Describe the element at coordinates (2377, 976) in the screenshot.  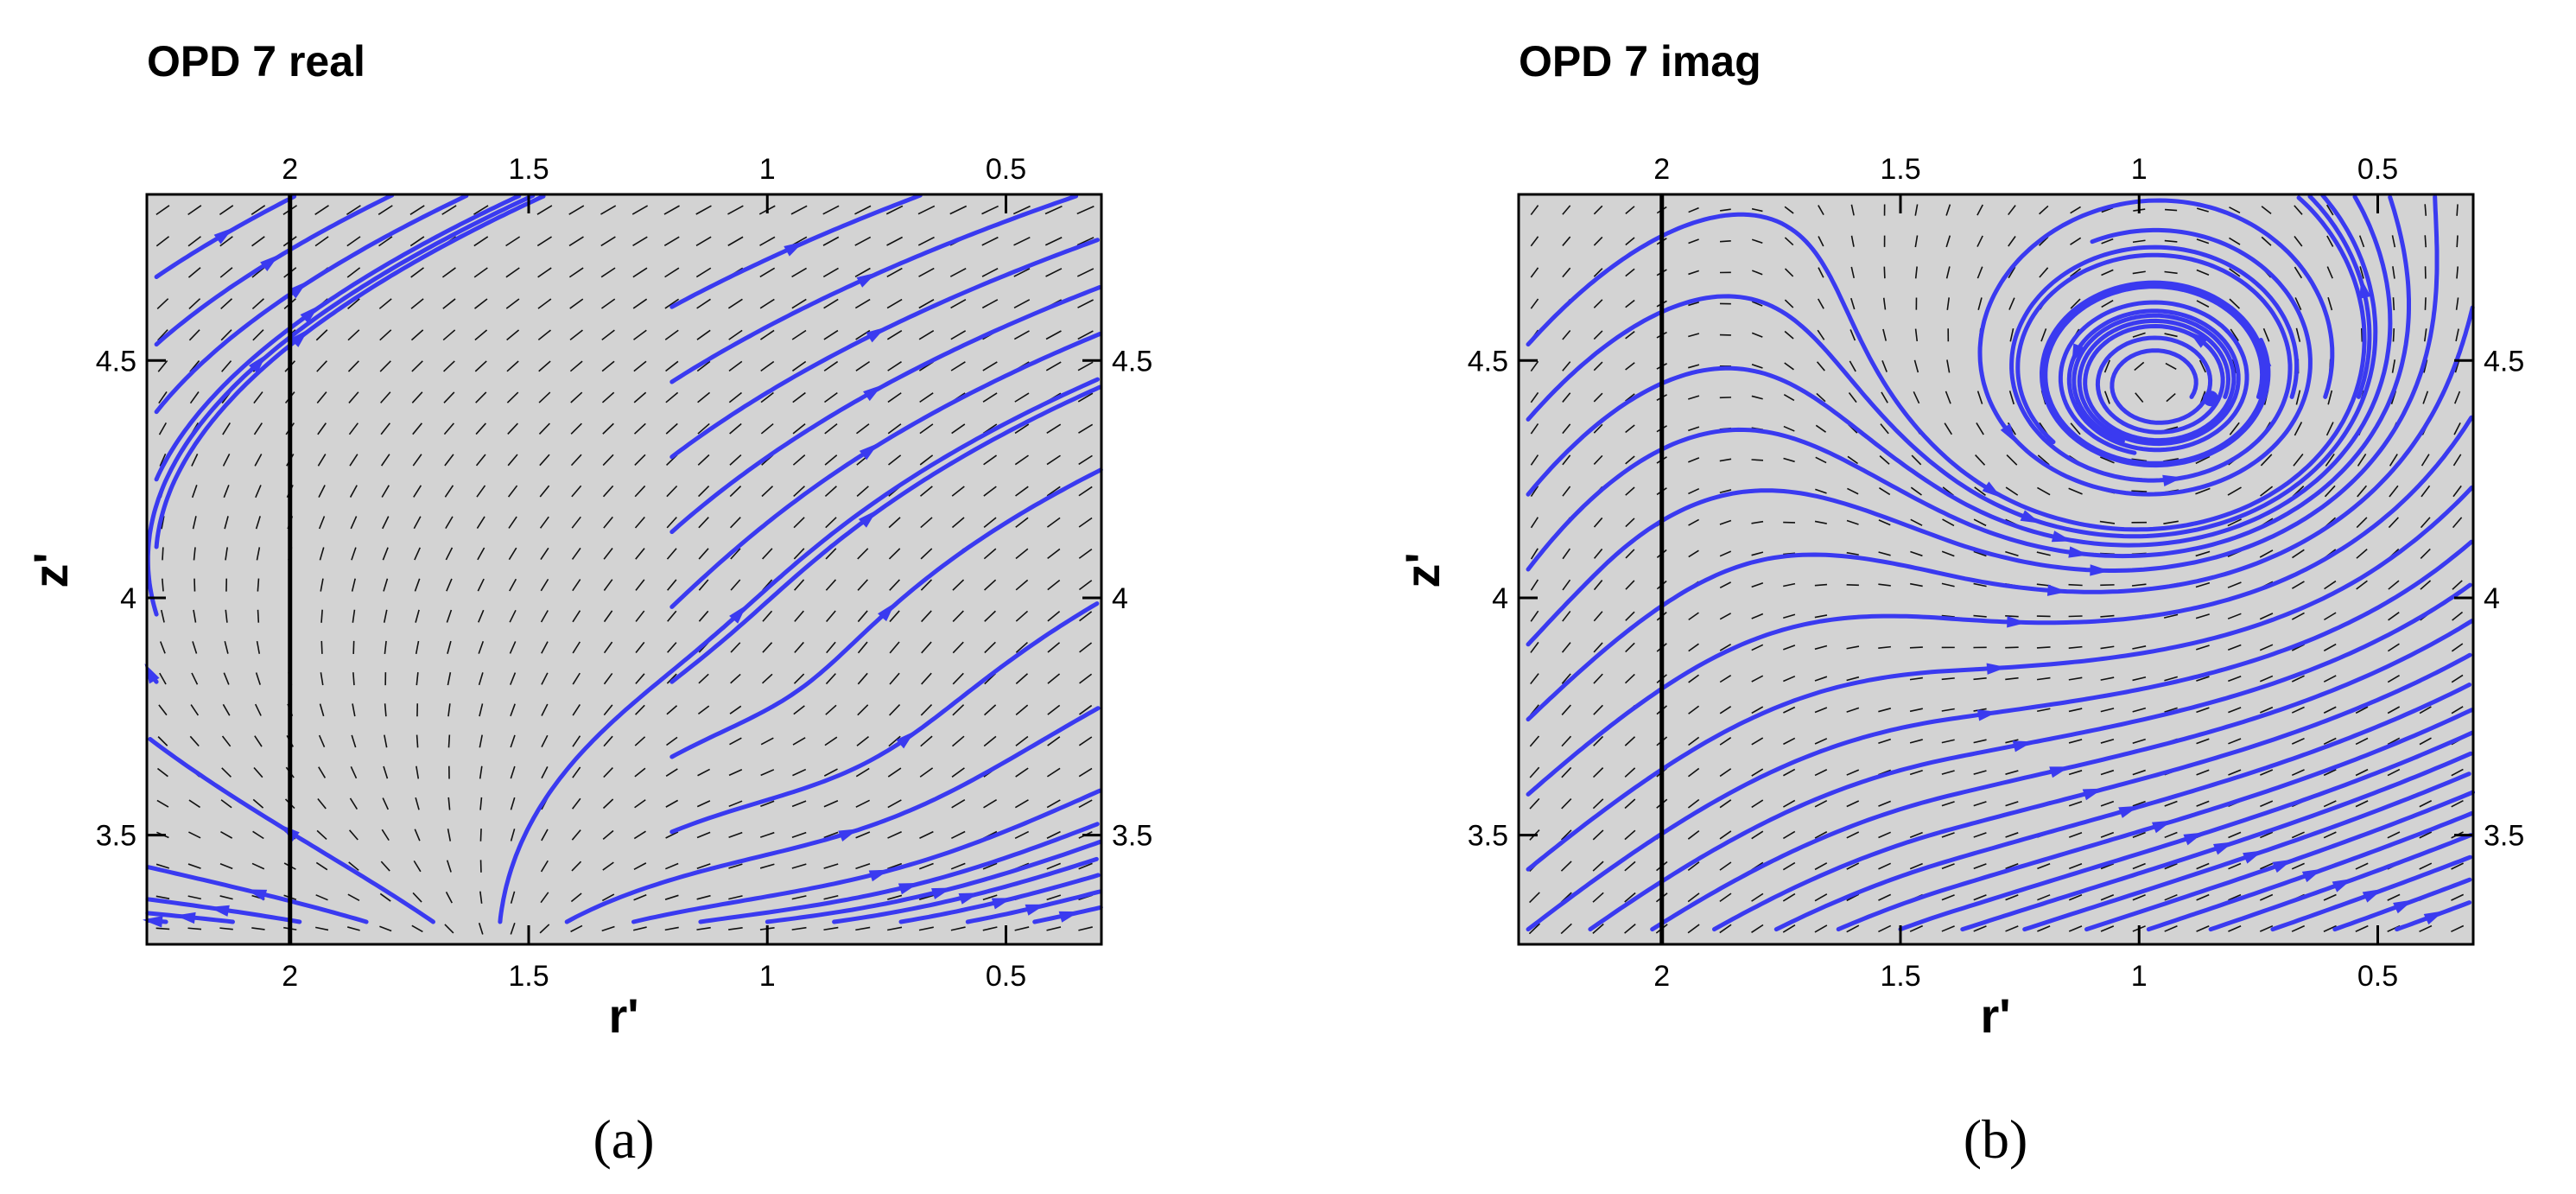
I see `panel-b-x-tick-label-bottom: 0.5` at that location.